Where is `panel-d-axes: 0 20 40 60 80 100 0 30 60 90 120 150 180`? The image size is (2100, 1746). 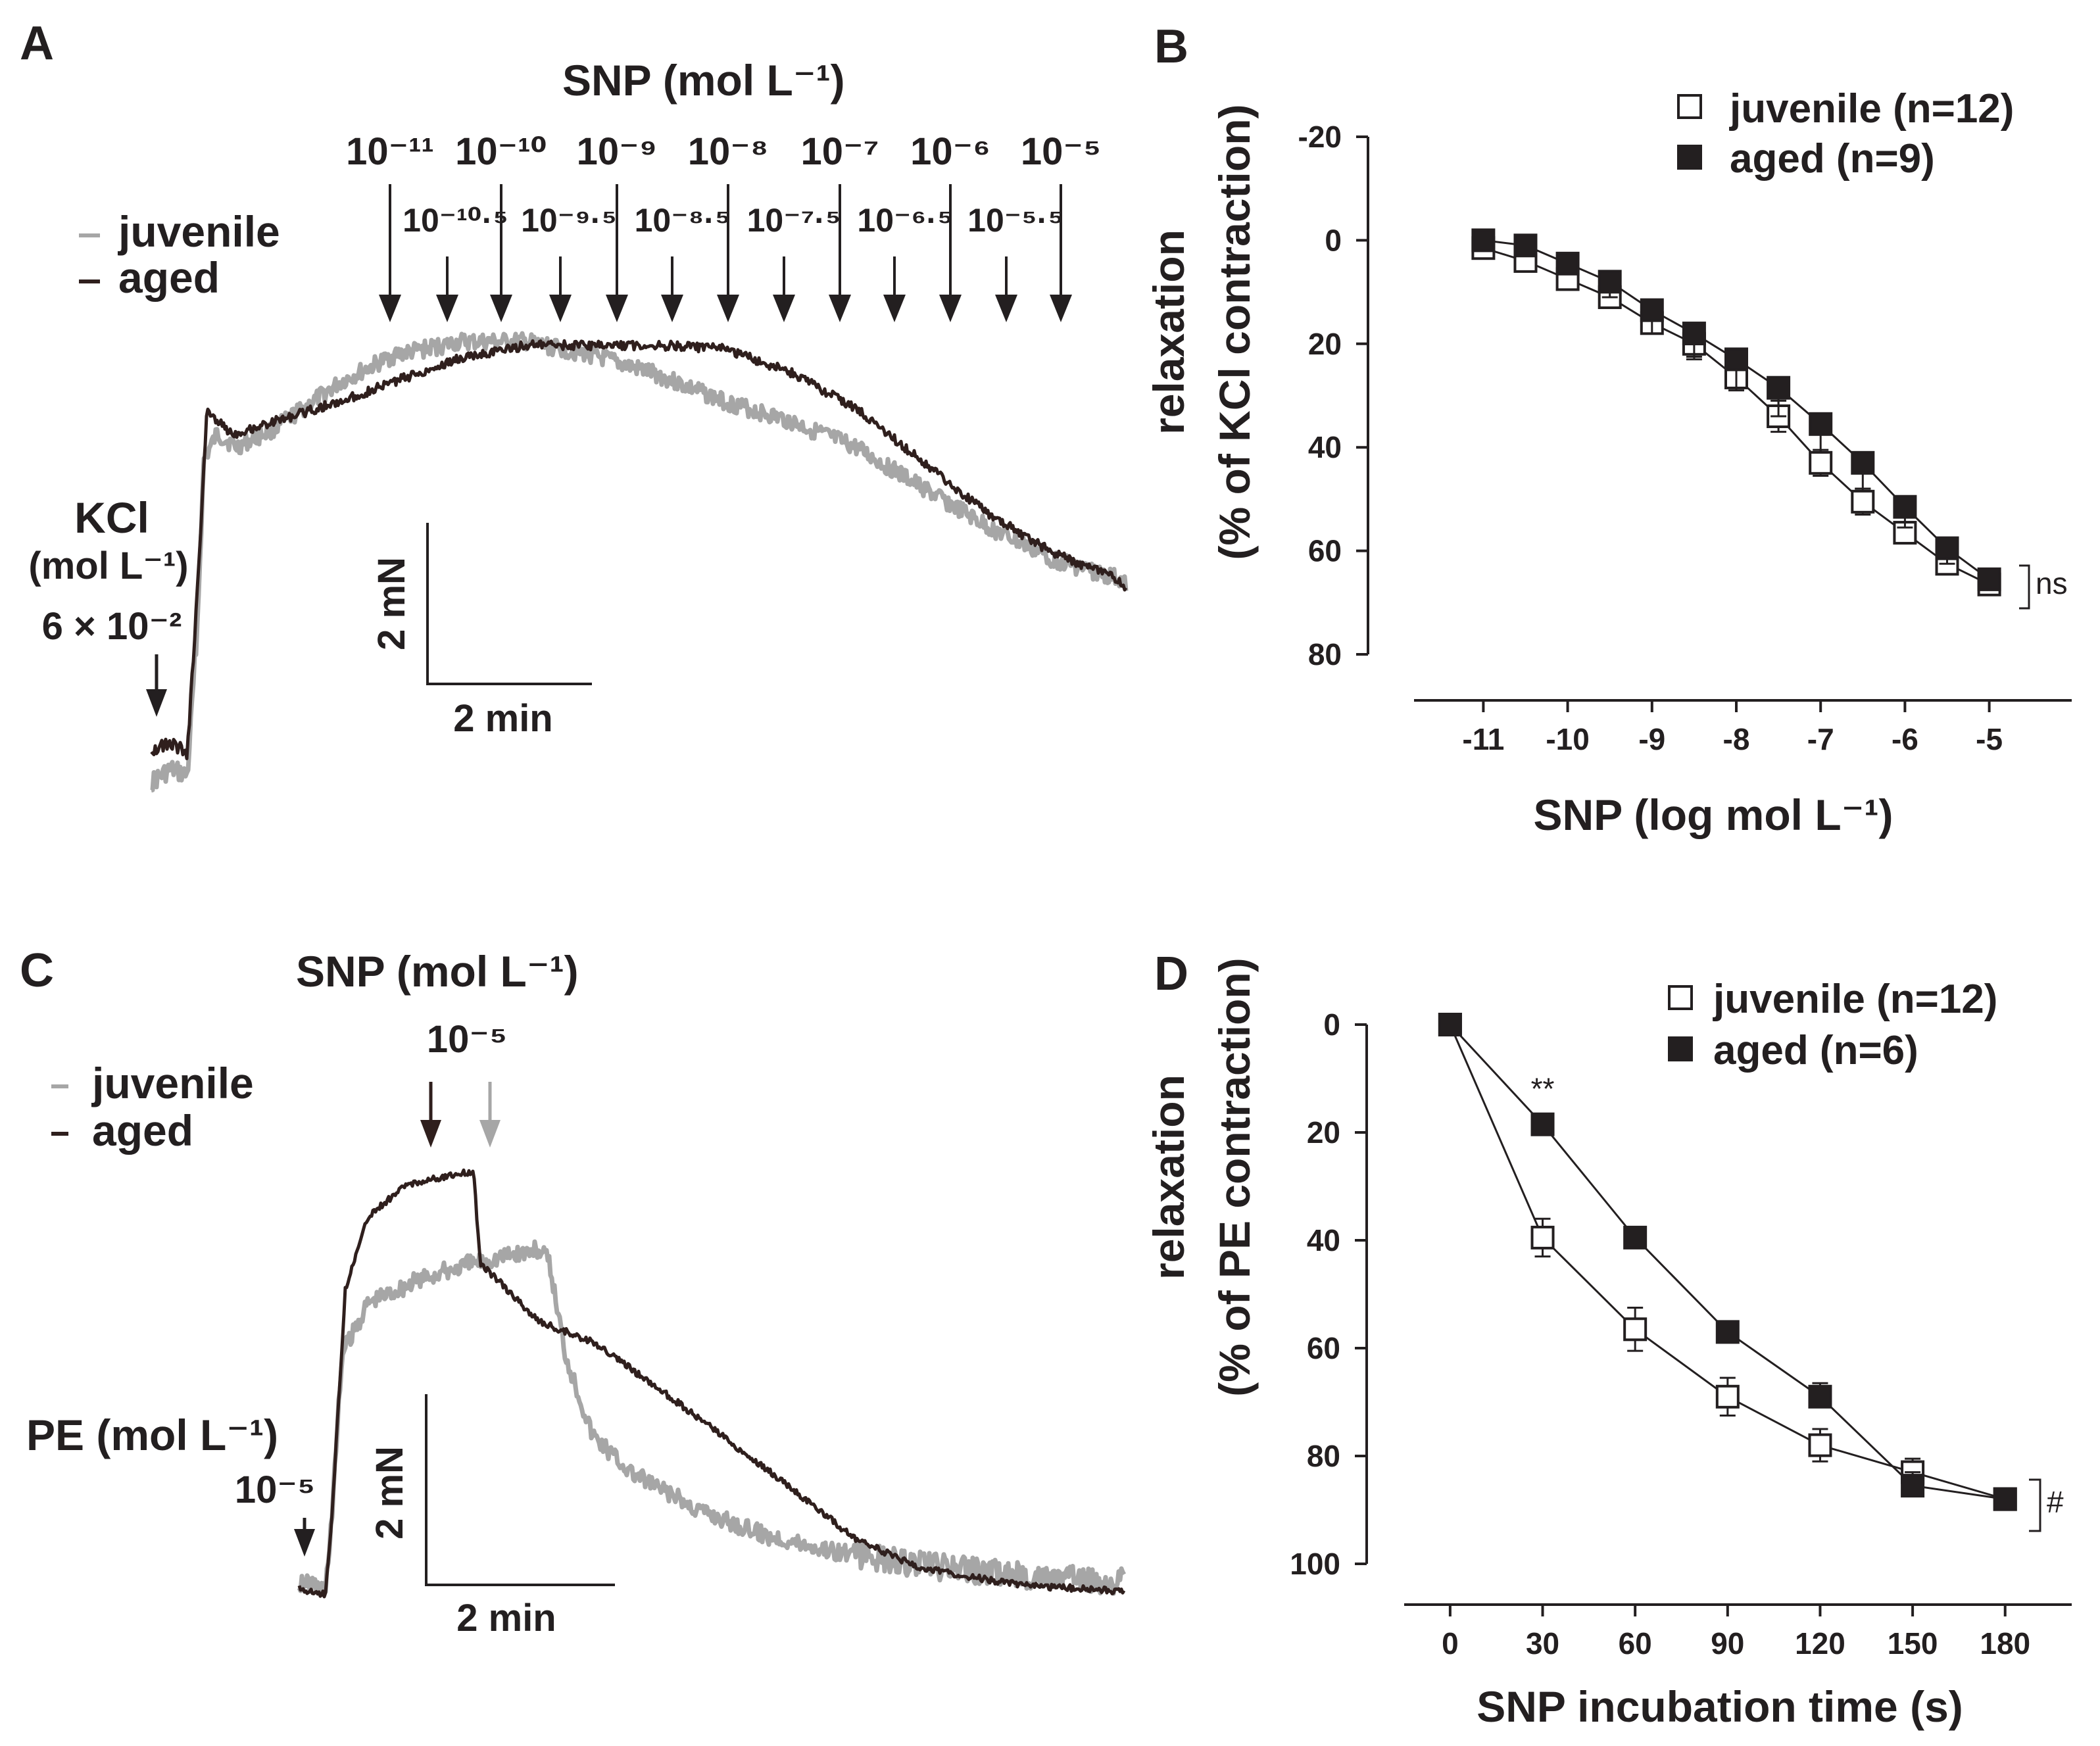
panel-d-axes: 0 20 40 60 80 100 0 30 60 90 120 150 180 is located at coordinates (1681, 1334).